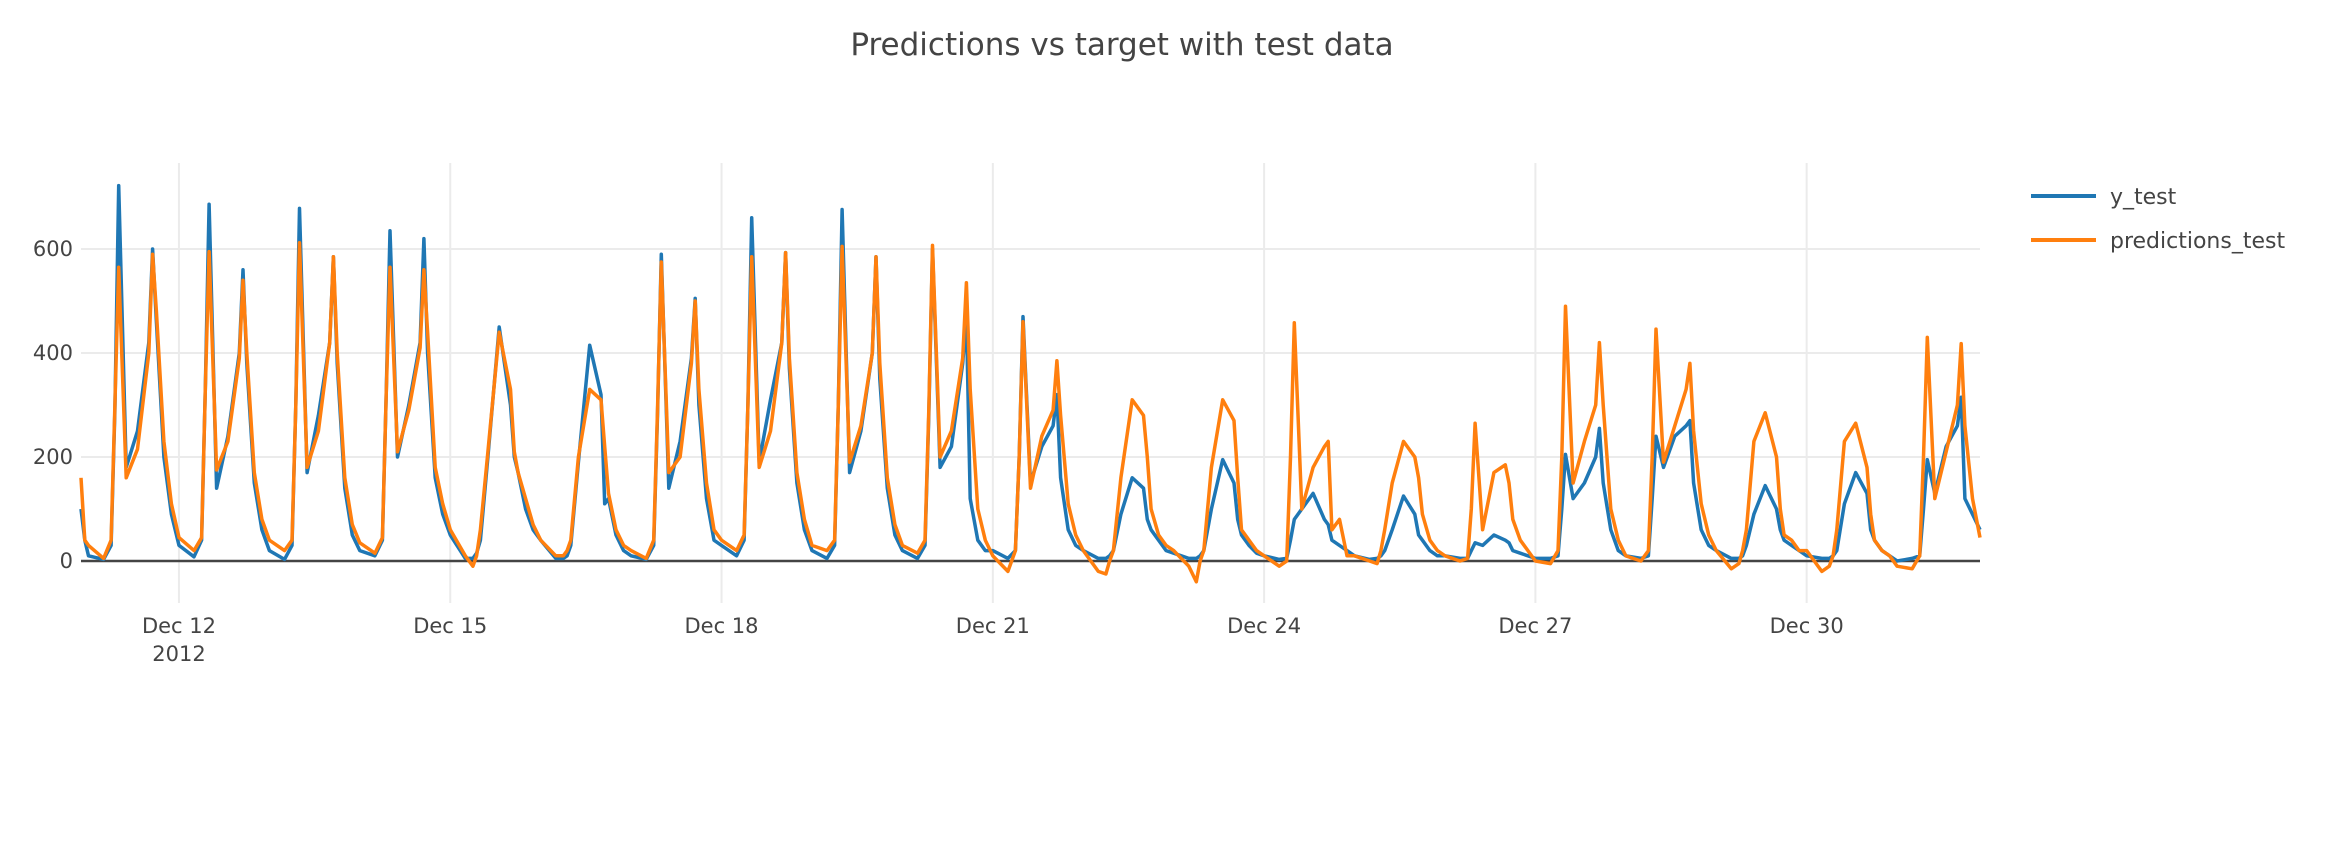 This screenshot has width=2337, height=851. I want to click on x-tick-label: Dec 30, so click(1807, 626).